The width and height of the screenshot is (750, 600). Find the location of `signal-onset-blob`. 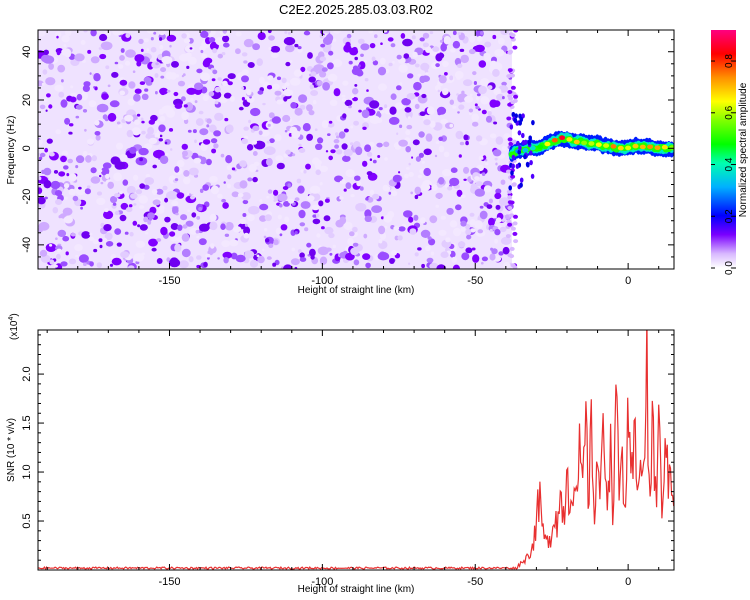

signal-onset-blob is located at coordinates (513, 166).